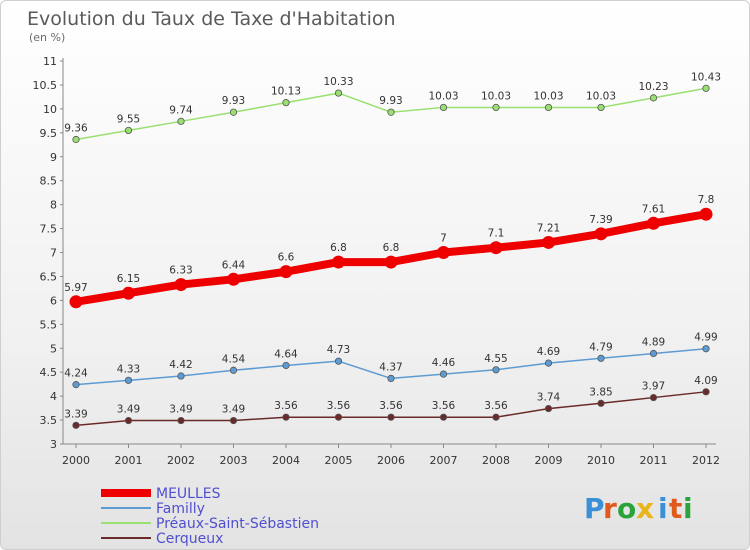 This screenshot has width=750, height=550. What do you see at coordinates (189, 539) in the screenshot?
I see `legend-label: Cerqueux` at bounding box center [189, 539].